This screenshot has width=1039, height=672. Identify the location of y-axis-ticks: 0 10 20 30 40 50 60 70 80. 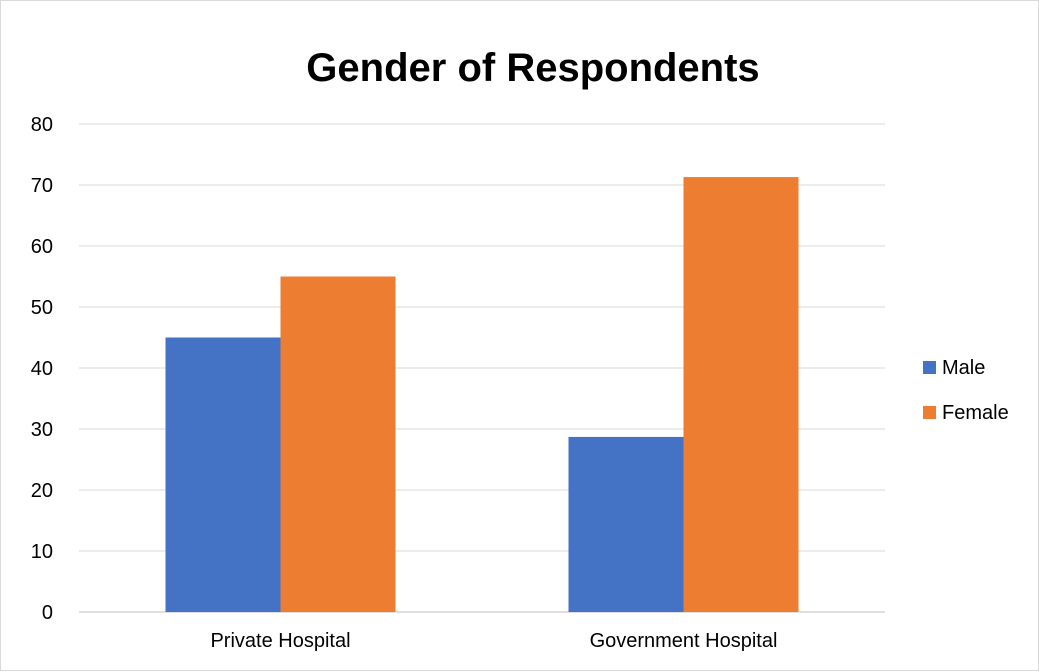
(42, 369).